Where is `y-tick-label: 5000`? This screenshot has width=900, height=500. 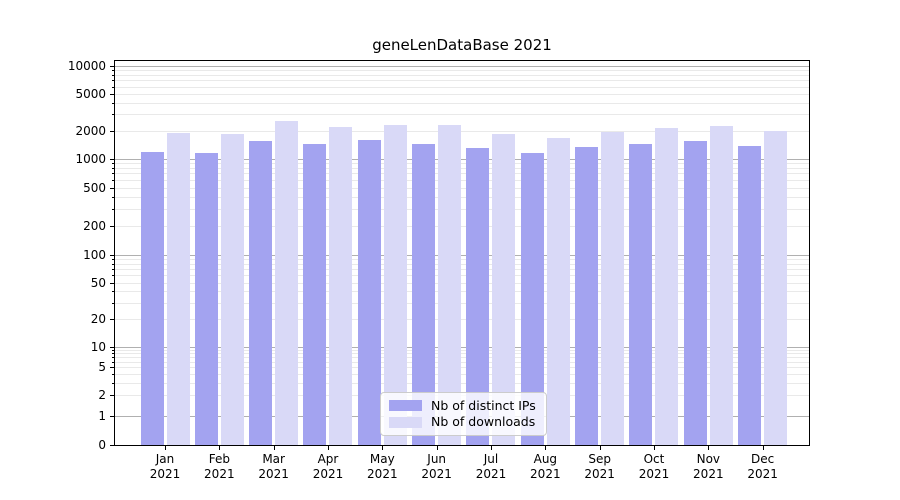 y-tick-label: 5000 is located at coordinates (90, 93).